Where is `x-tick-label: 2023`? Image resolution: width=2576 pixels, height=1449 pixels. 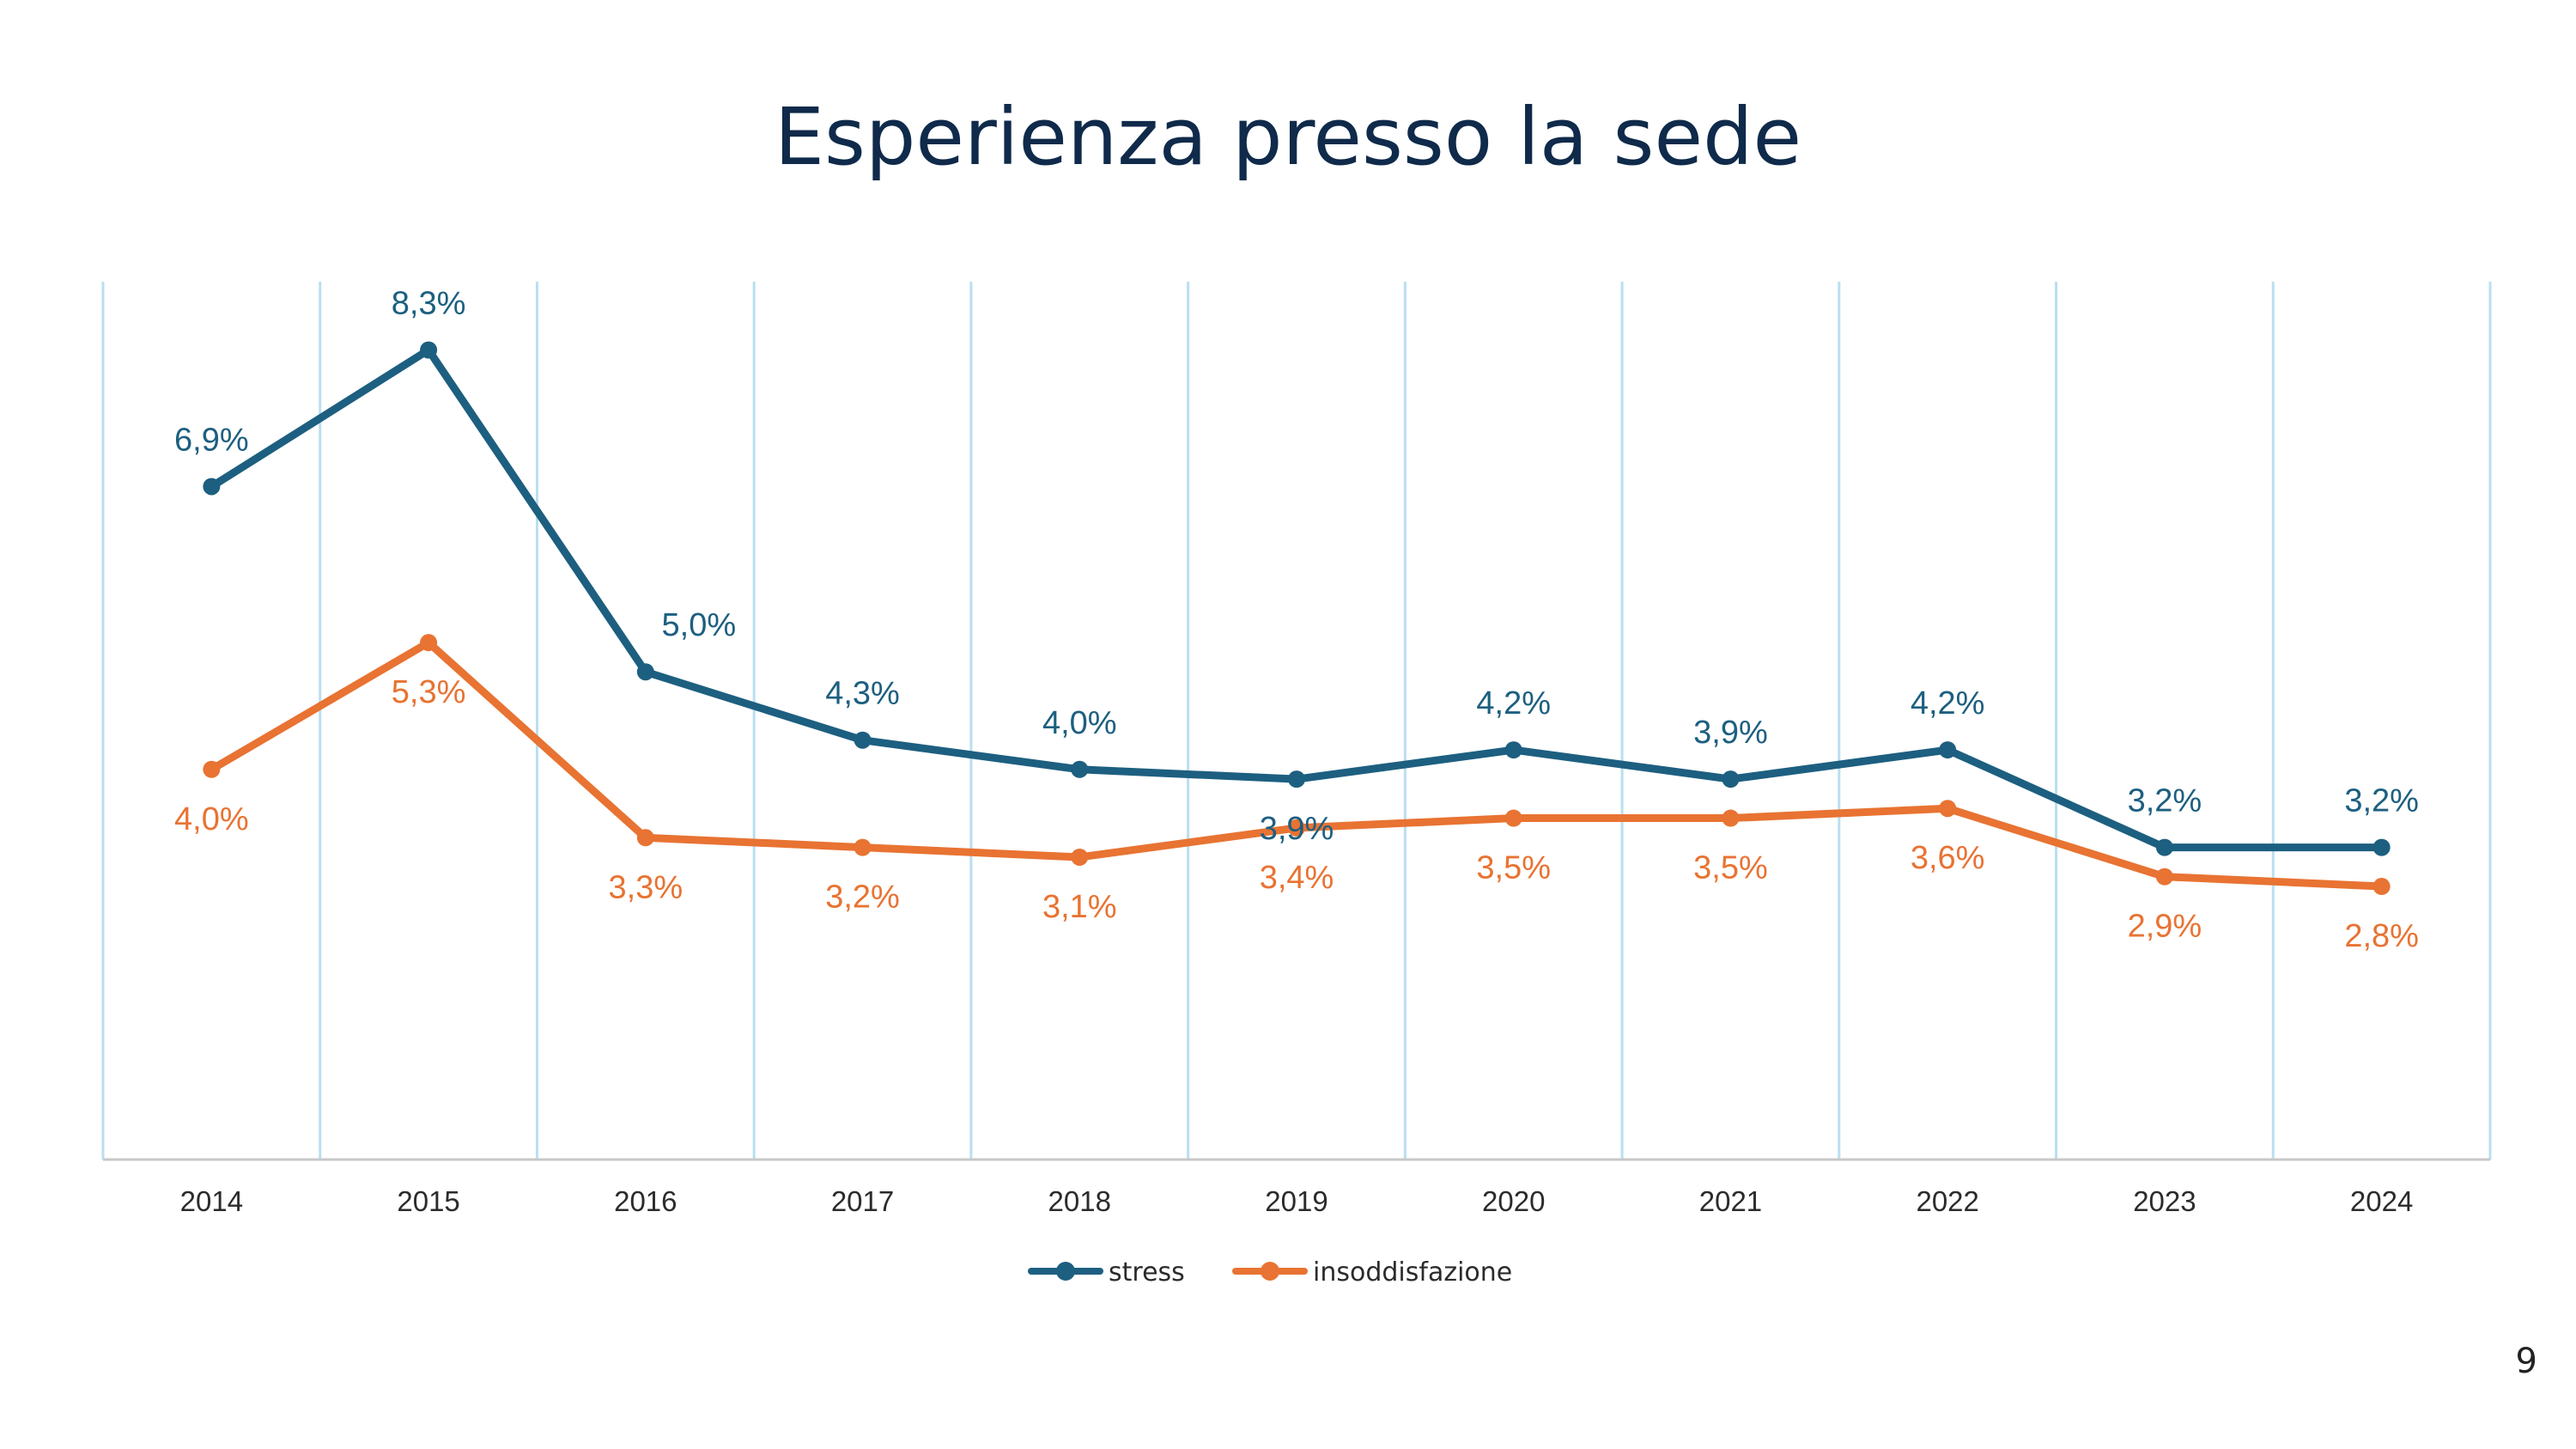 x-tick-label: 2023 is located at coordinates (2164, 1201).